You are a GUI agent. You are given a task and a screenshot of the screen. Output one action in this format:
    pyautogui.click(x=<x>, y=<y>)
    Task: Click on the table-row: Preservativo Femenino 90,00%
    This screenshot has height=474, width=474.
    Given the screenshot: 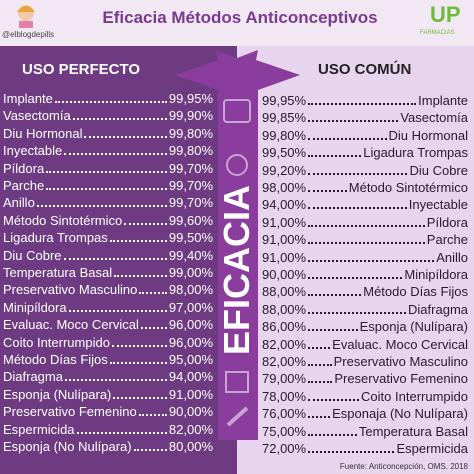 What is the action you would take?
    pyautogui.click(x=108, y=410)
    